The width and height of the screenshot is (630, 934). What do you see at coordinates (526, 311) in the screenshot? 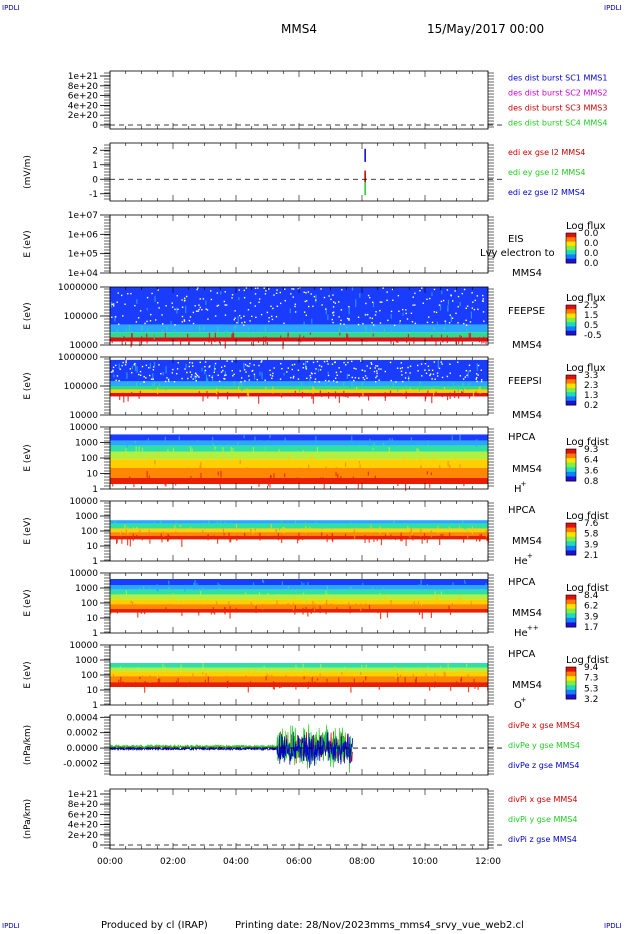
I see `instrument-label: FEEPSE` at bounding box center [526, 311].